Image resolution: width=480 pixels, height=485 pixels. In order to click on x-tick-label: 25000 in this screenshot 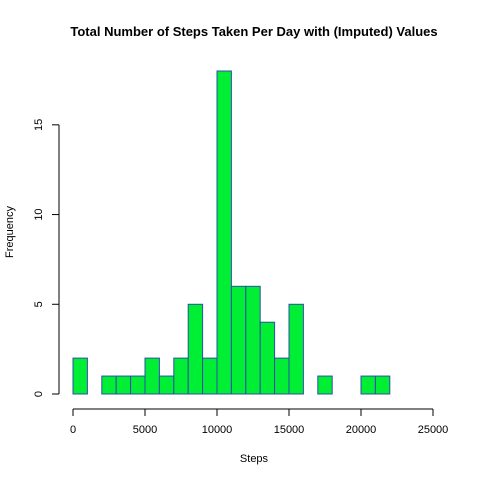, I will do `click(433, 430)`.